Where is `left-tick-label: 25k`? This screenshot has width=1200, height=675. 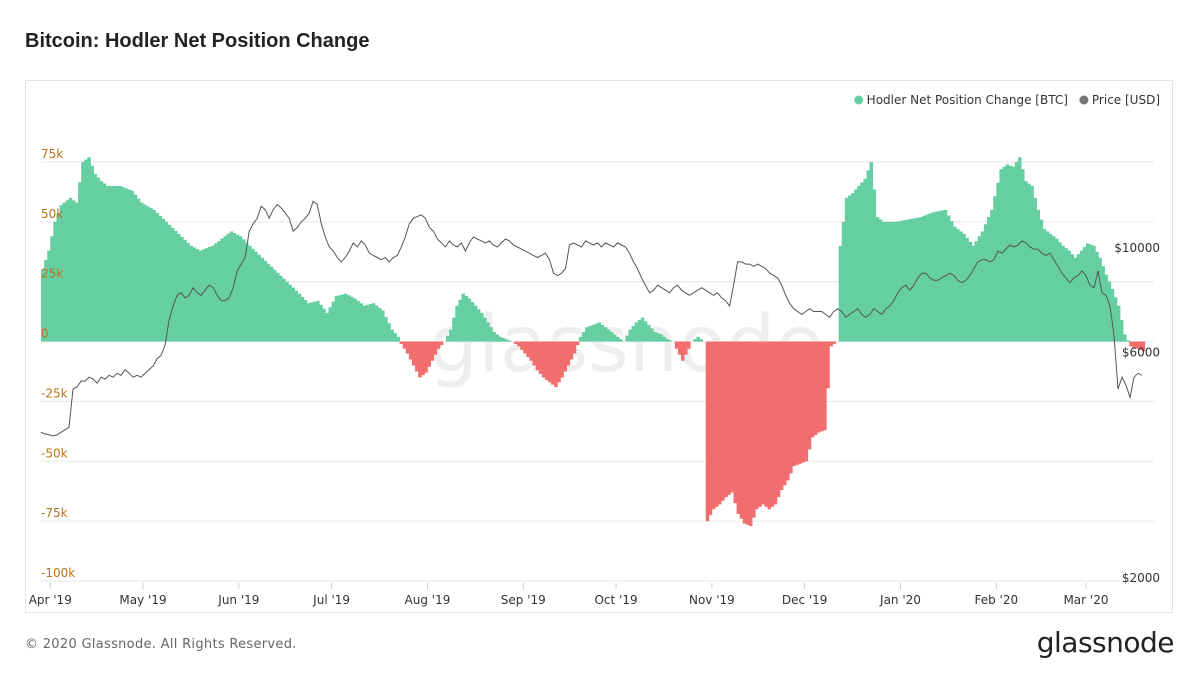 left-tick-label: 25k is located at coordinates (52, 274).